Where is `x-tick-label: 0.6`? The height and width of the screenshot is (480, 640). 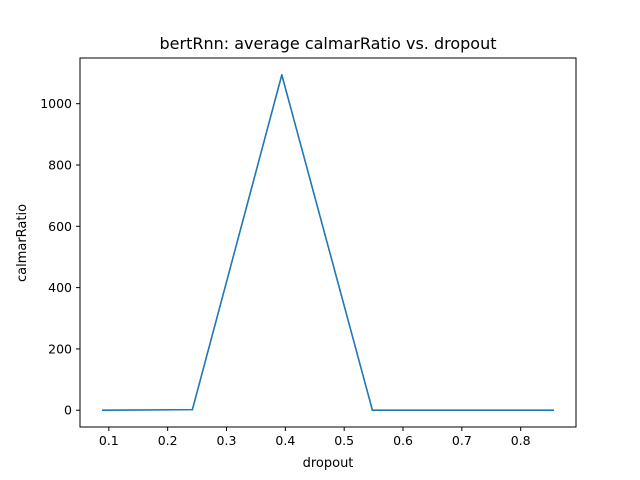
x-tick-label: 0.6 is located at coordinates (403, 440).